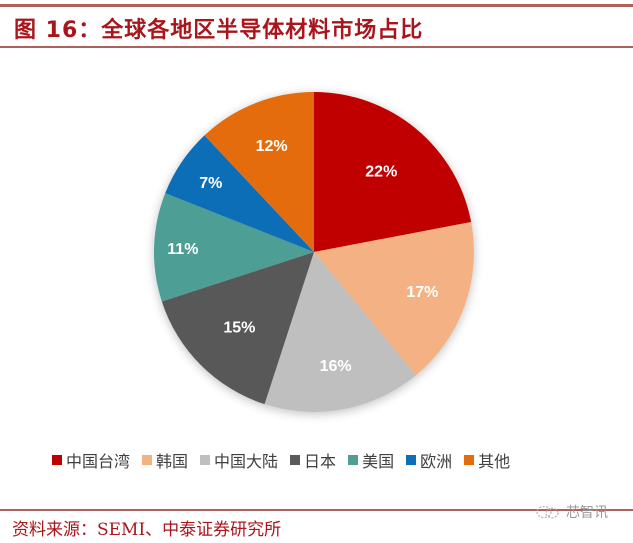 The height and width of the screenshot is (543, 633). Describe the element at coordinates (210, 183) in the screenshot. I see `slice-label: 7%` at that location.